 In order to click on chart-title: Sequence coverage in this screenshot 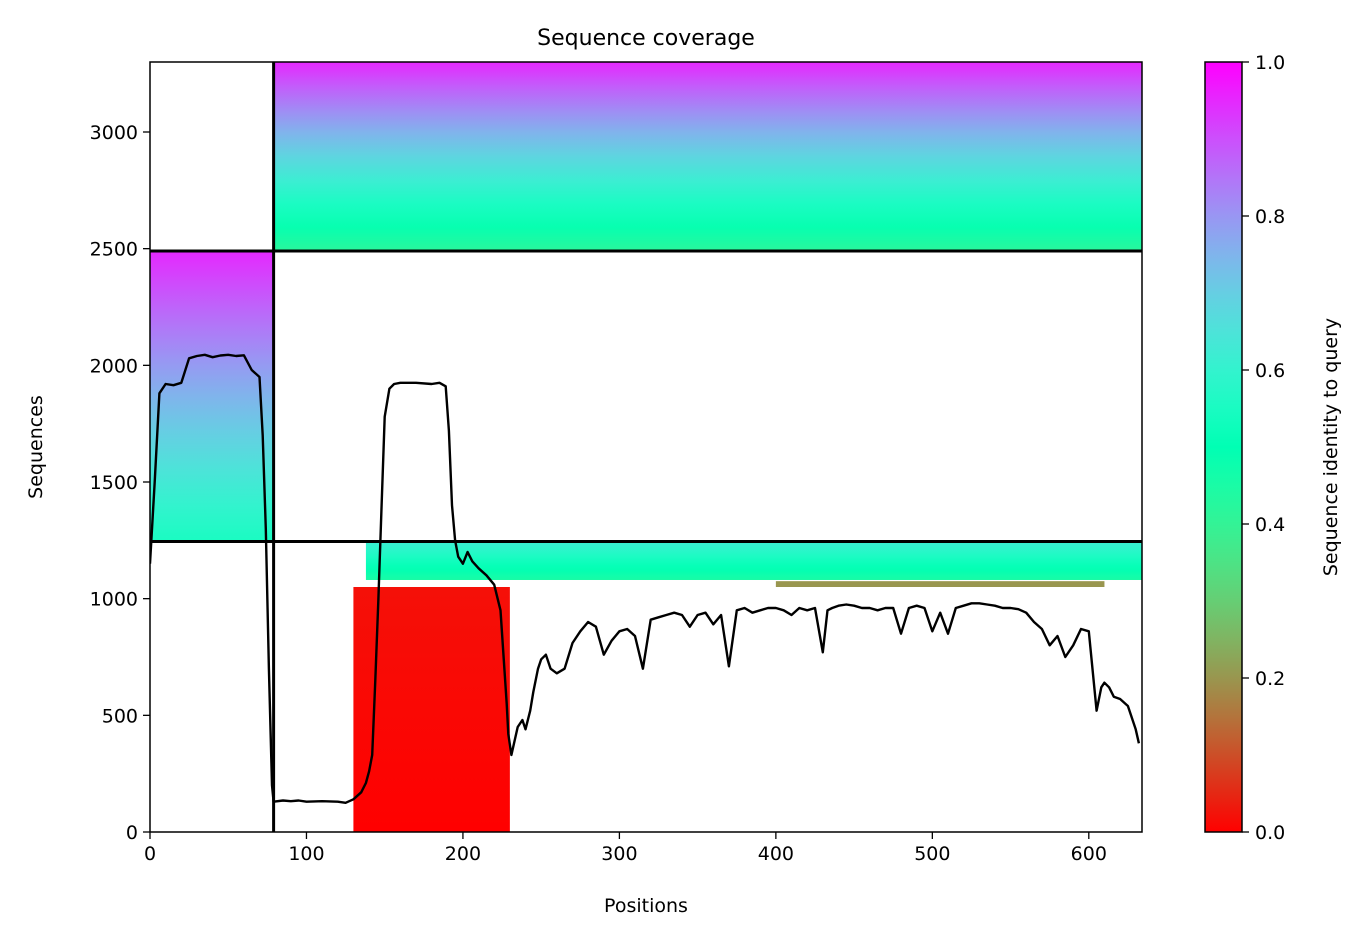, I will do `click(646, 38)`.